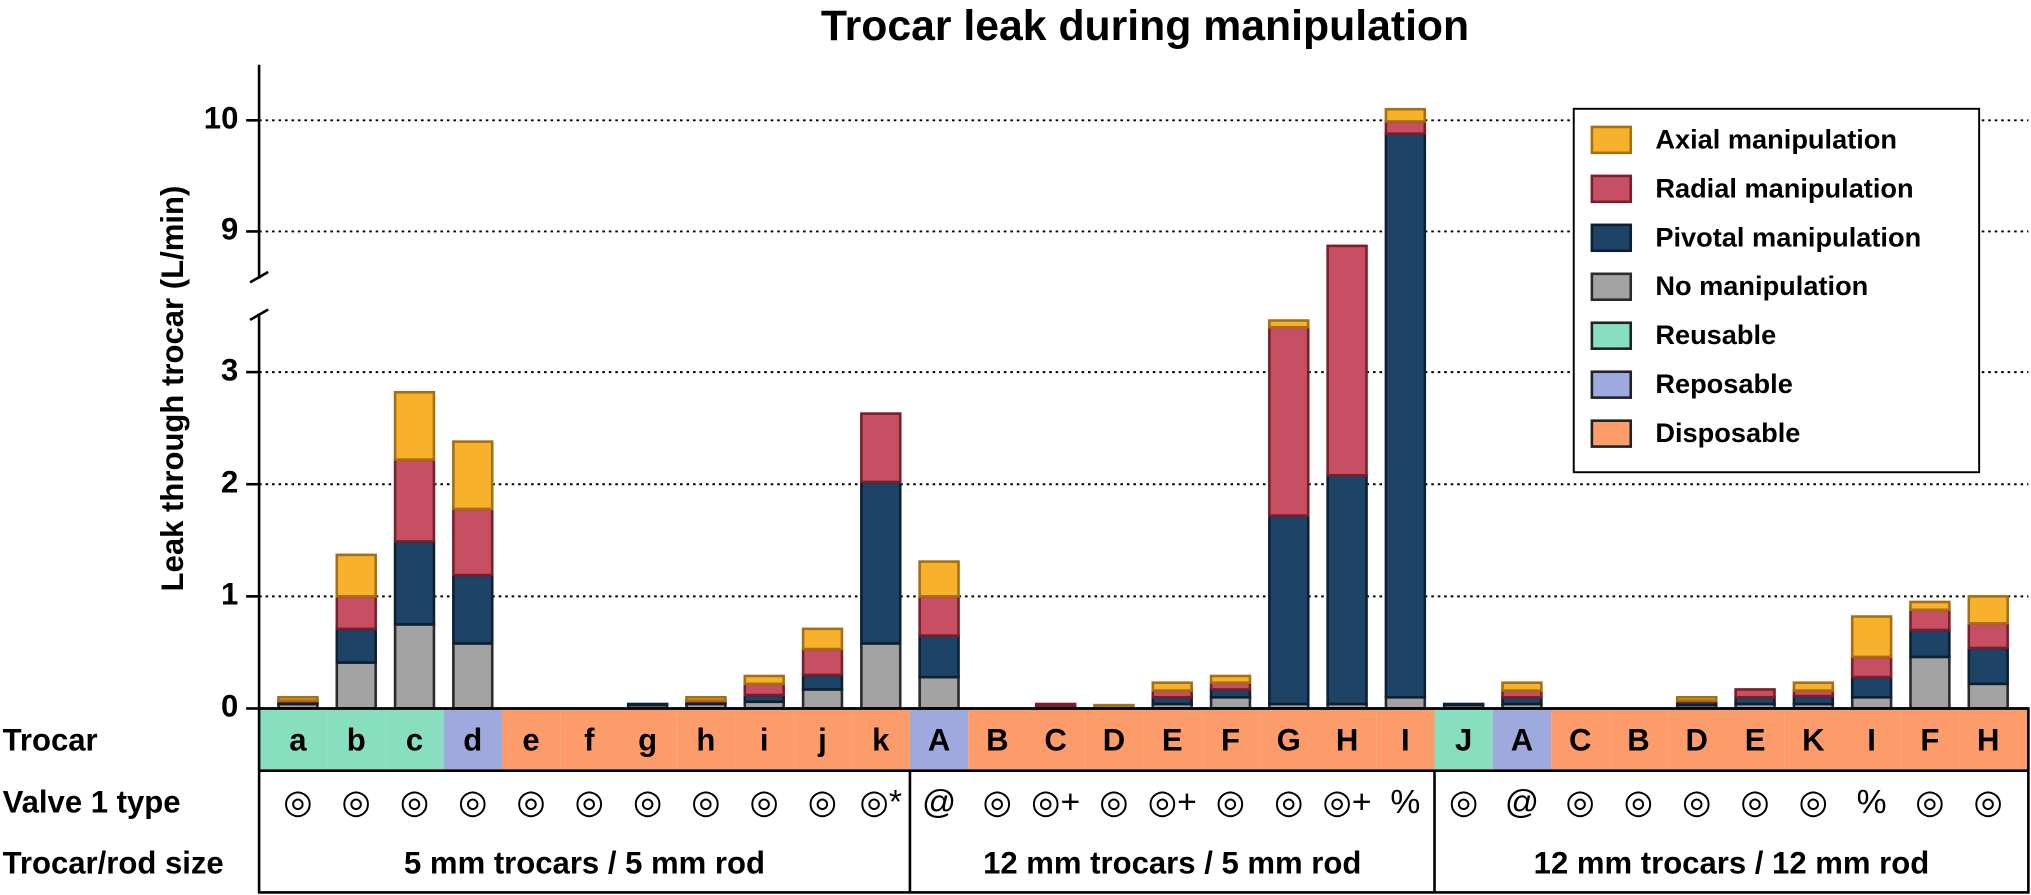 This screenshot has width=2031, height=895. Describe the element at coordinates (1776, 138) in the screenshot. I see `legend-label: Axial manipulation` at that location.